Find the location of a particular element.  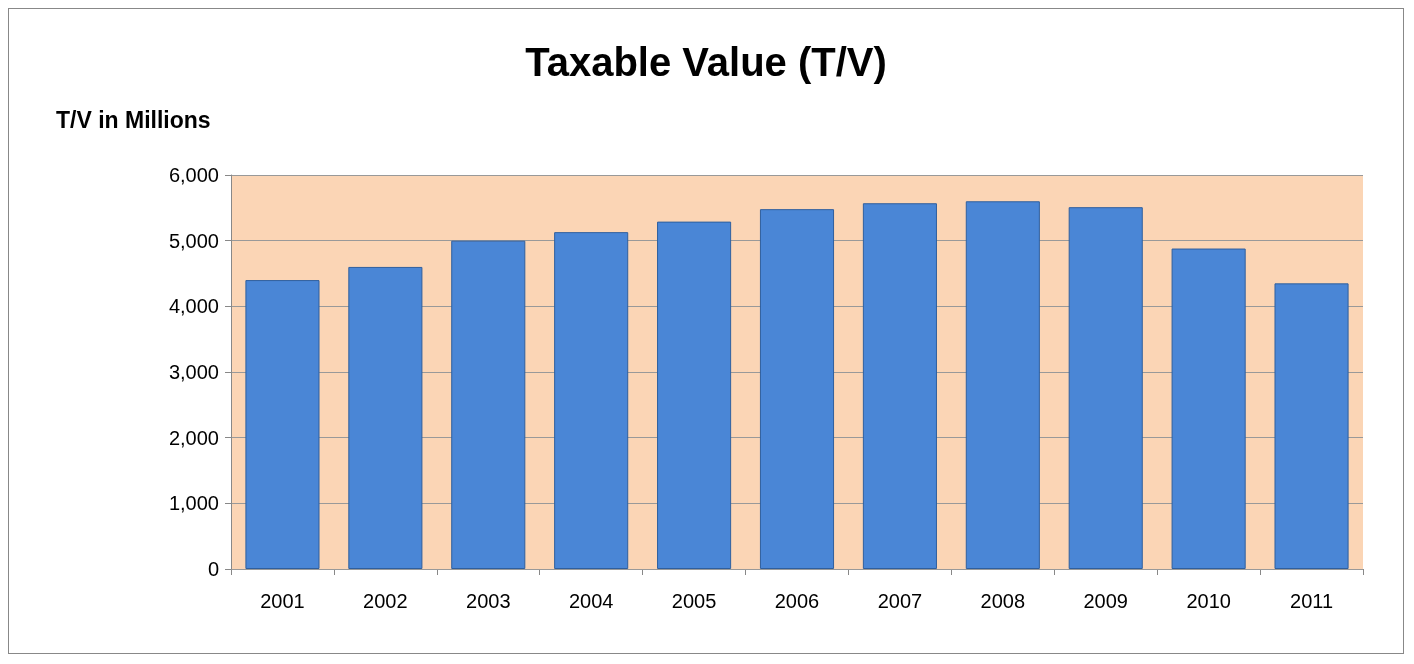

x-tick-label: 2004 is located at coordinates (591, 601).